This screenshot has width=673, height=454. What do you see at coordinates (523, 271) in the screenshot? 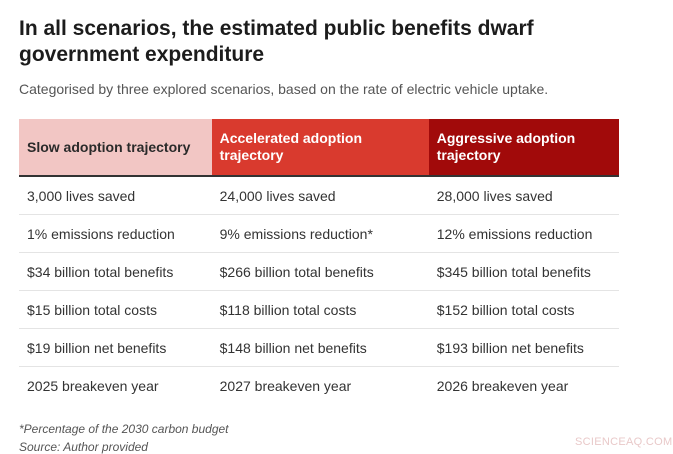
I see `table-cell: $345 billion total benefits` at bounding box center [523, 271].